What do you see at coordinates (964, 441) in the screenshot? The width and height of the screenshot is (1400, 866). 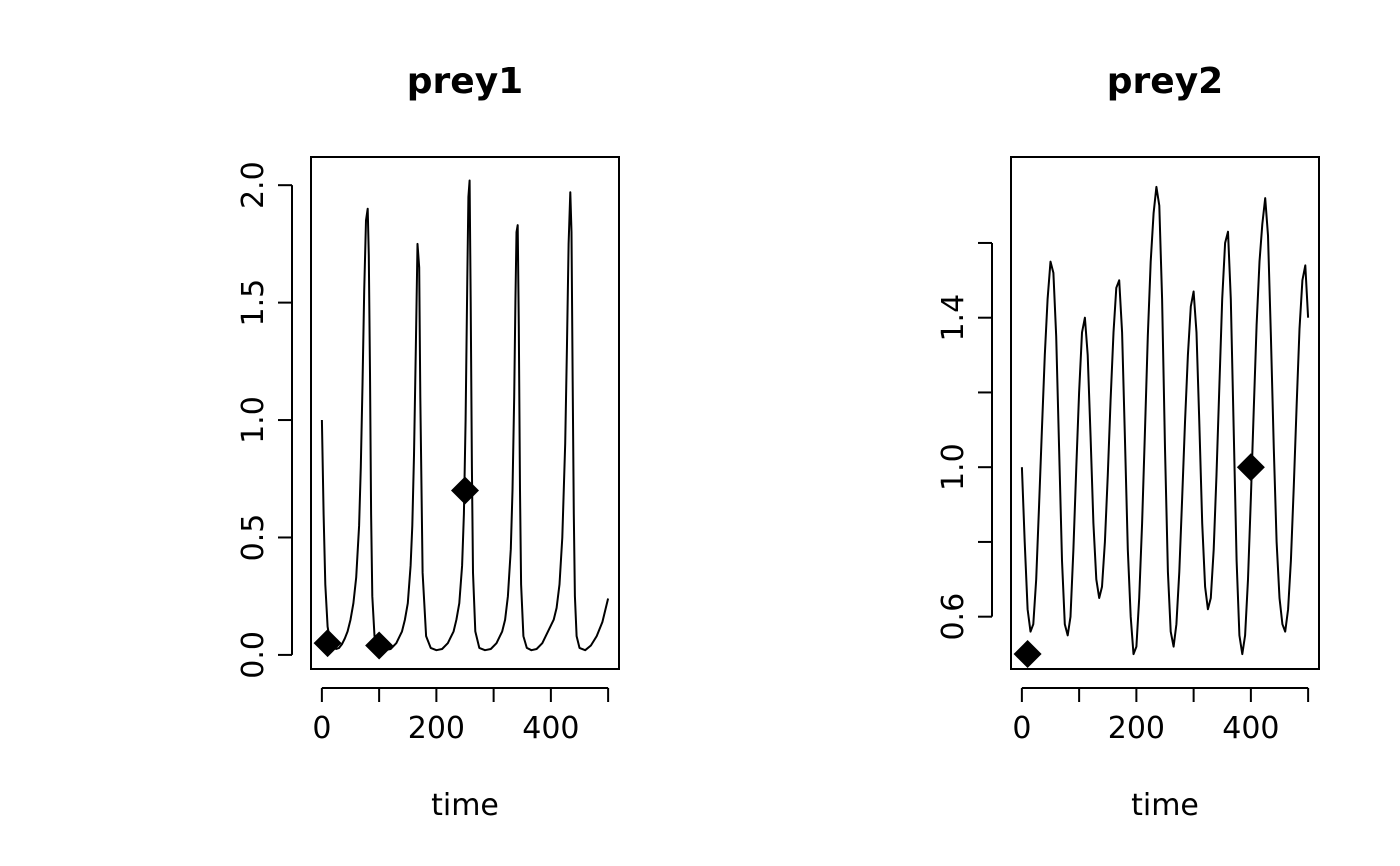 I see `y-axis: 0.6 1.0 1.4` at bounding box center [964, 441].